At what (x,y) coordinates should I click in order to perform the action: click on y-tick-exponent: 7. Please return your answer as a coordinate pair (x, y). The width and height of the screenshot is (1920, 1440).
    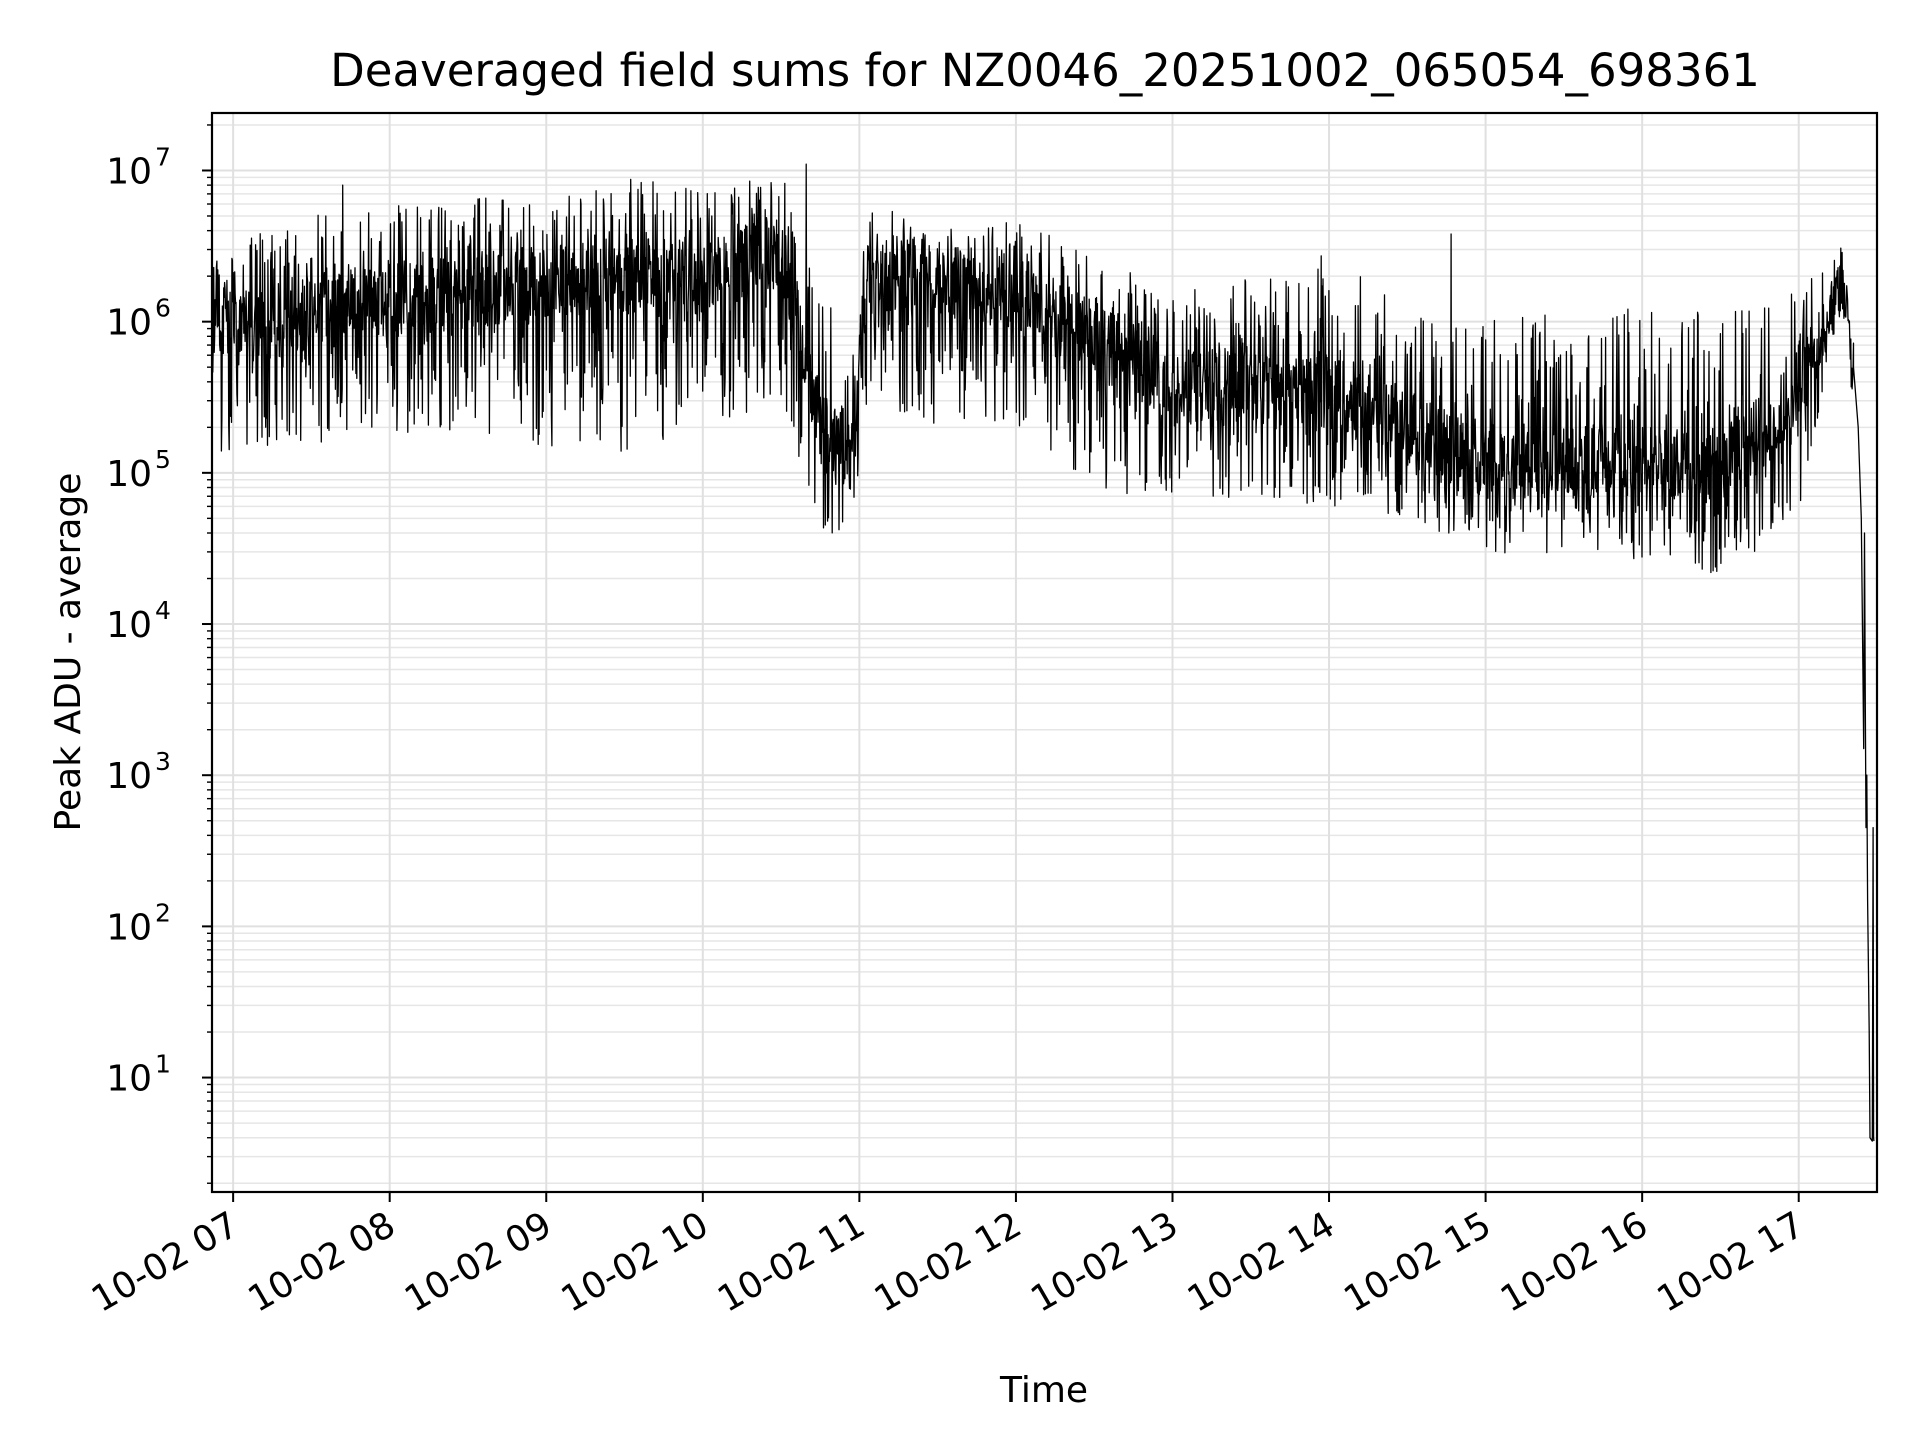
    Looking at the image, I should click on (163, 156).